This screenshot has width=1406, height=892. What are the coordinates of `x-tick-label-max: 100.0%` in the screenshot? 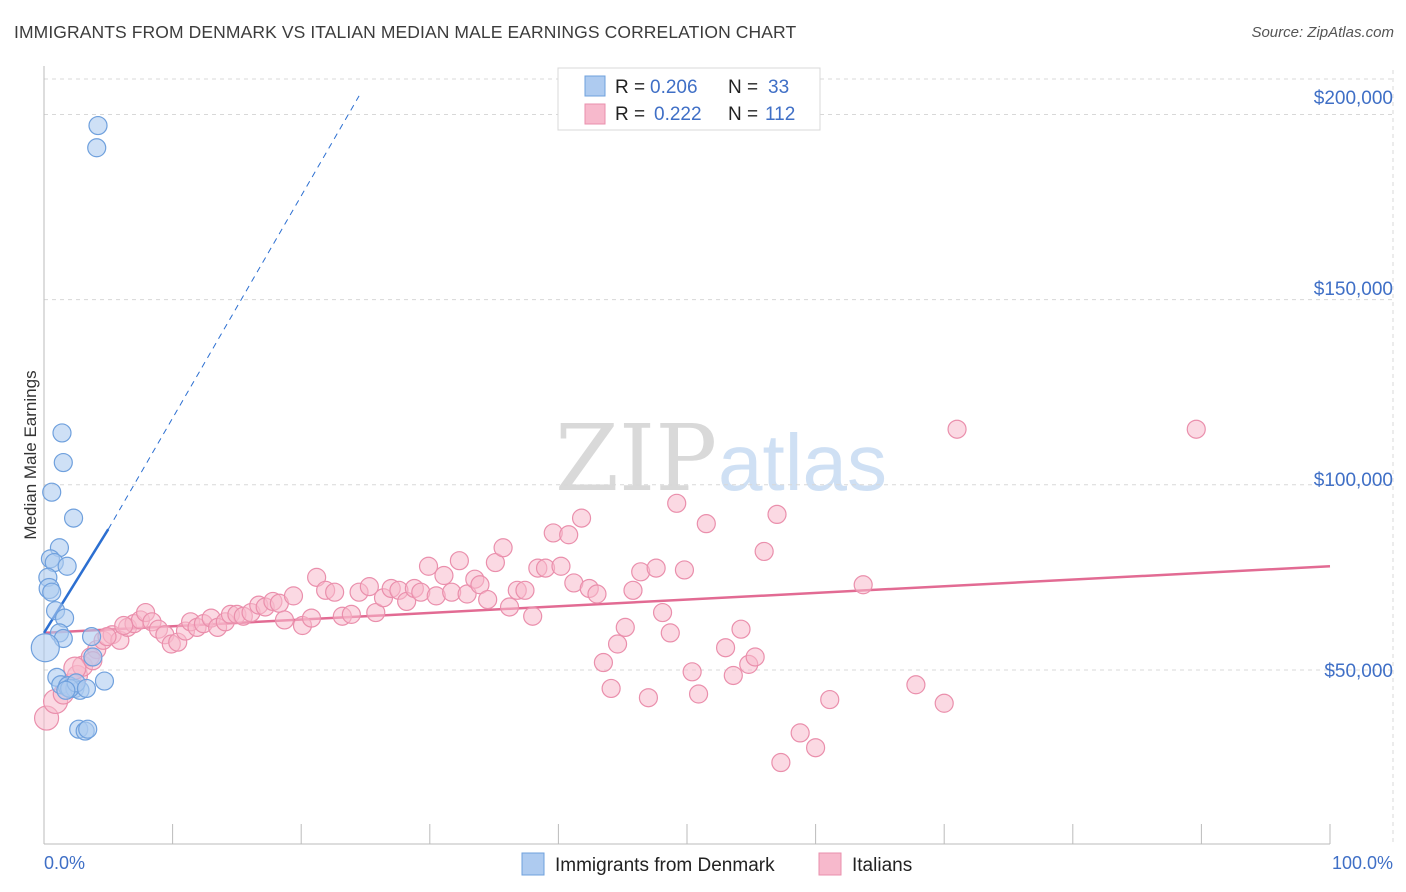 It's located at (1362, 863).